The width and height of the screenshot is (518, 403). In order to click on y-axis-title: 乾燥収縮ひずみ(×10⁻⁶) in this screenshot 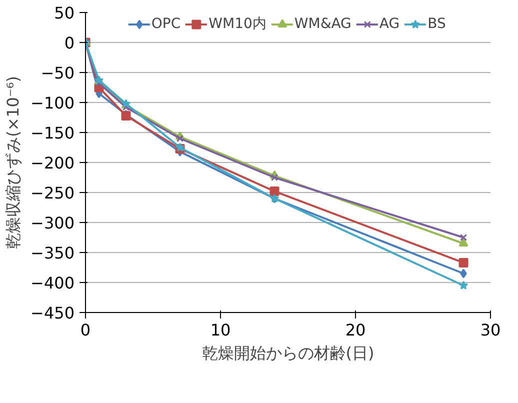, I will do `click(13, 163)`.